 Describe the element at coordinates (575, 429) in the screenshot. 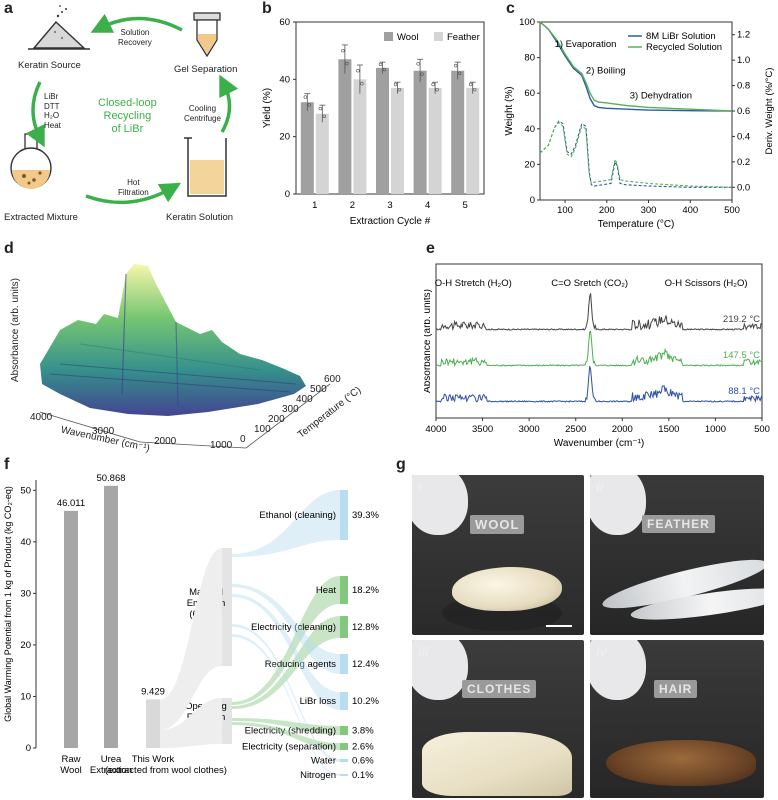

I see `x-tick-label: 2500` at that location.